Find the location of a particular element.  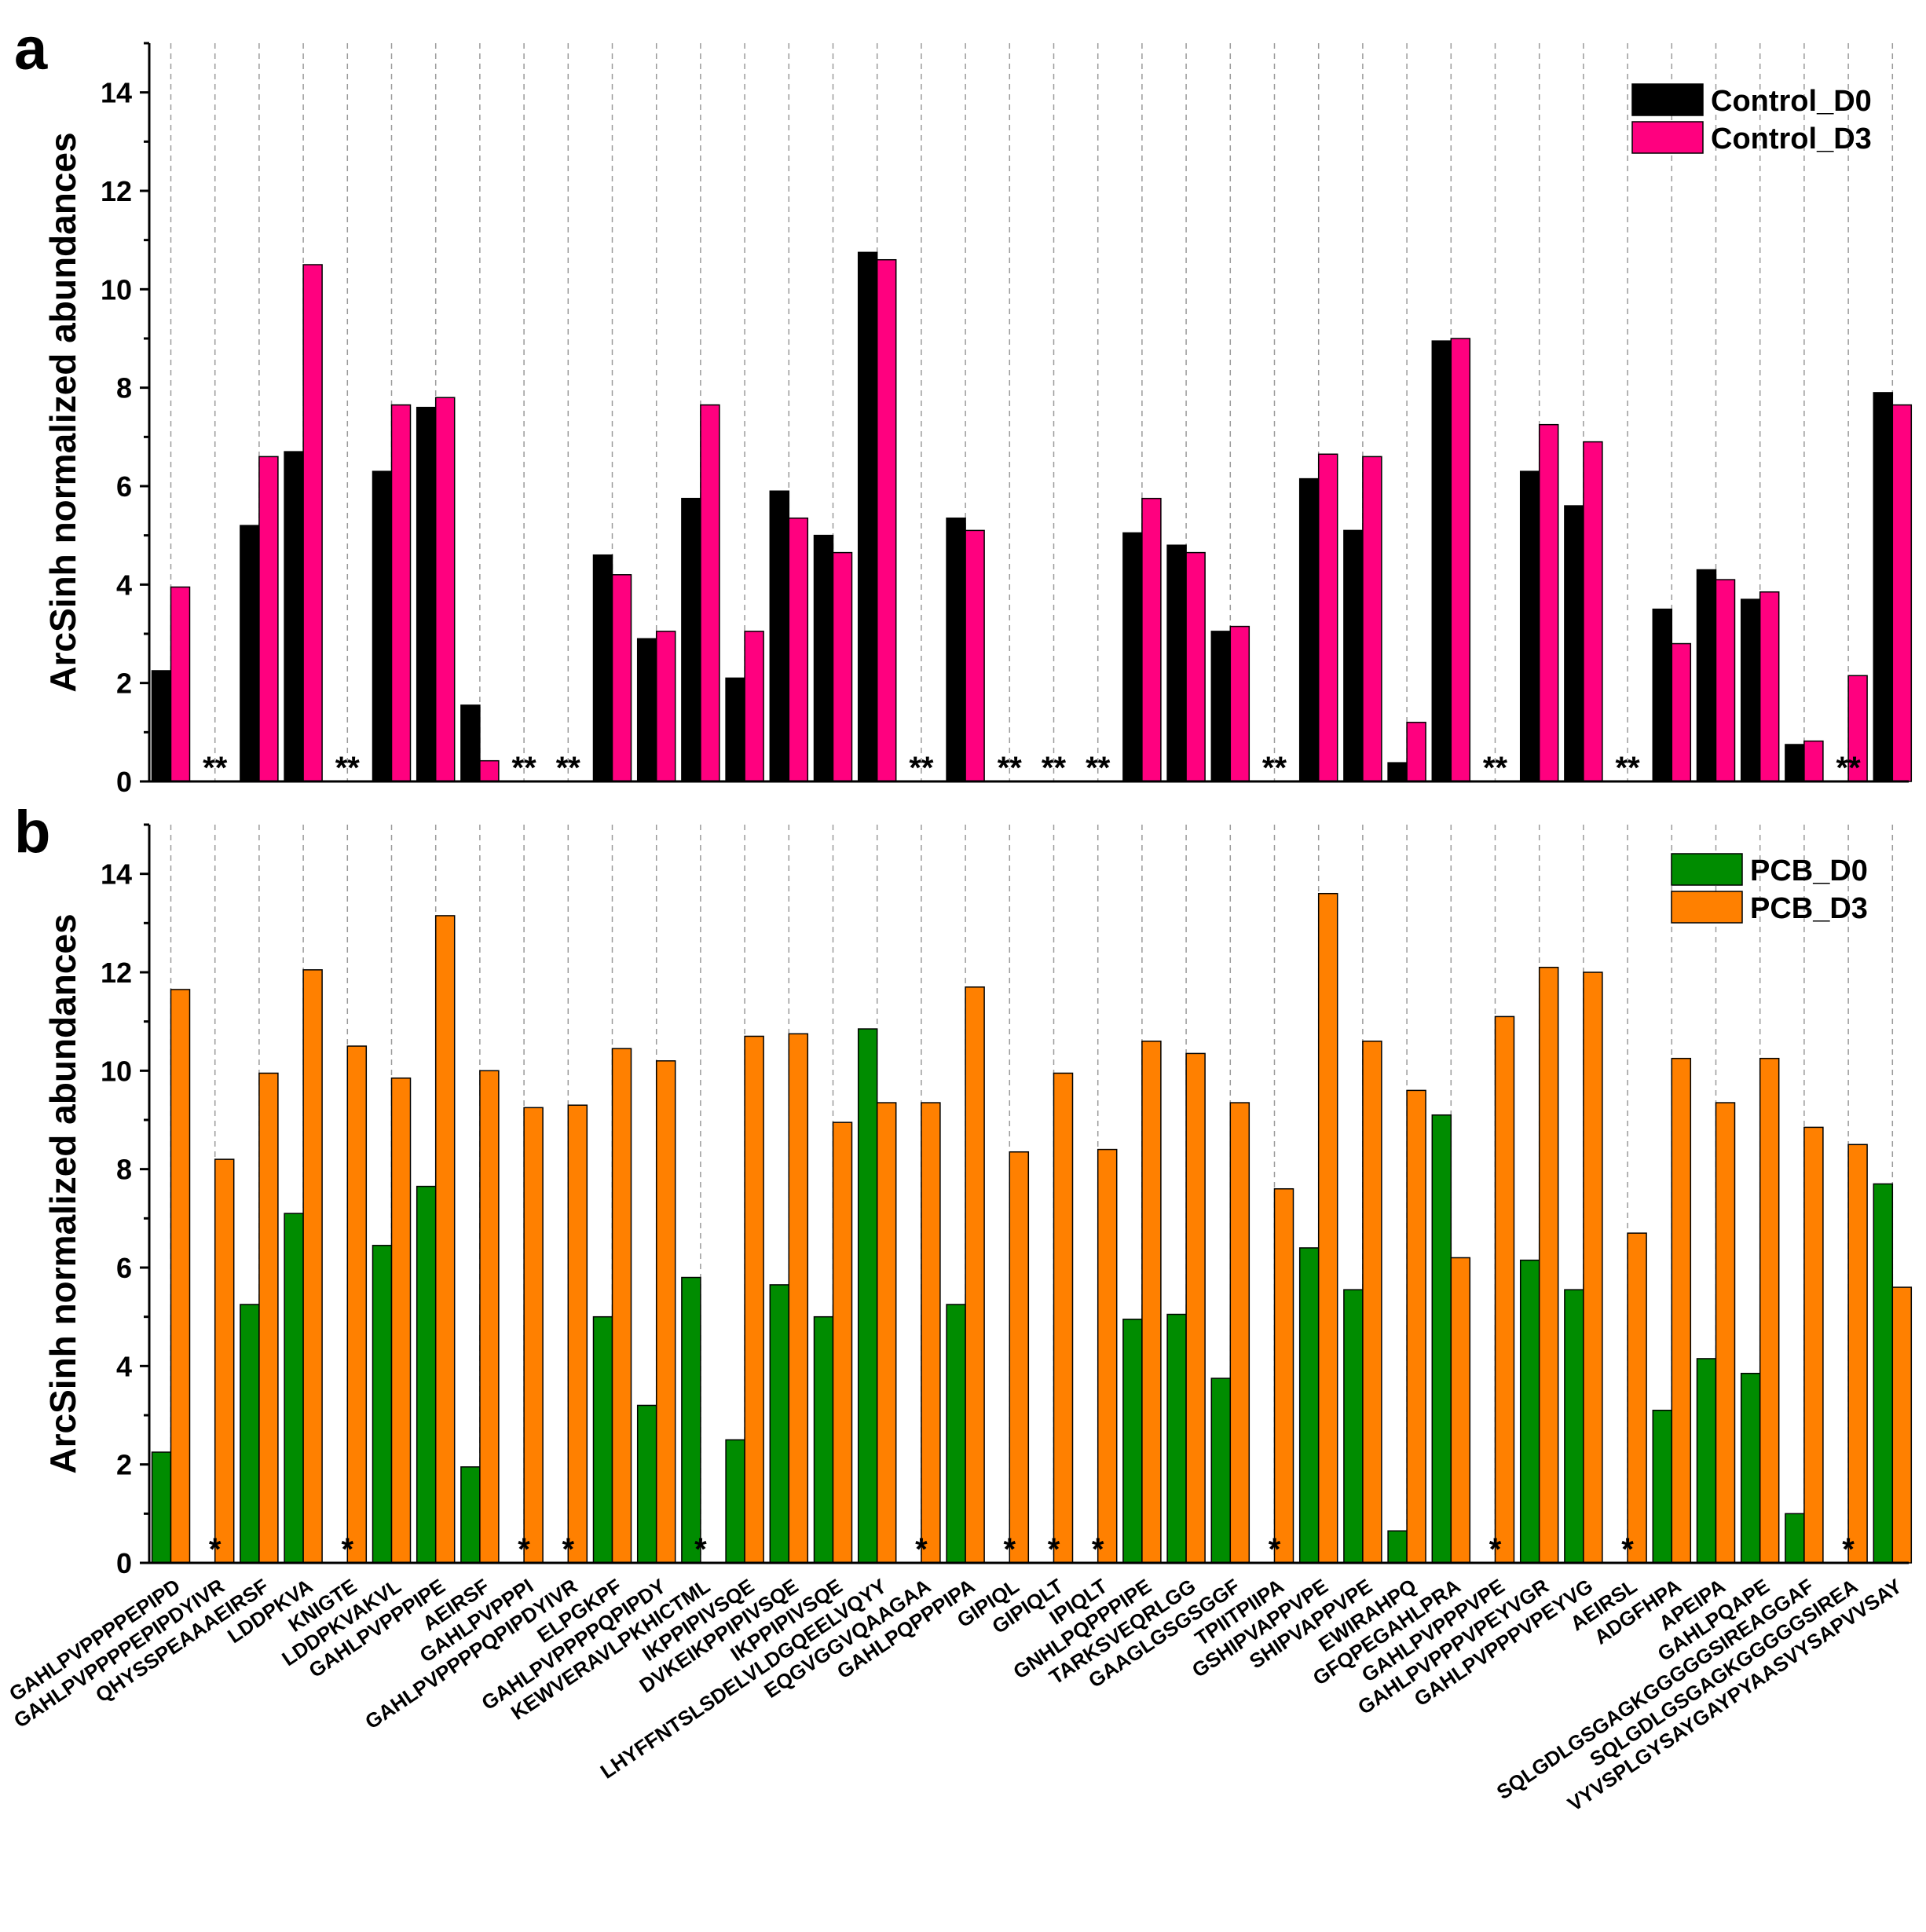

y-tick-label: 12 is located at coordinates (117, 191).